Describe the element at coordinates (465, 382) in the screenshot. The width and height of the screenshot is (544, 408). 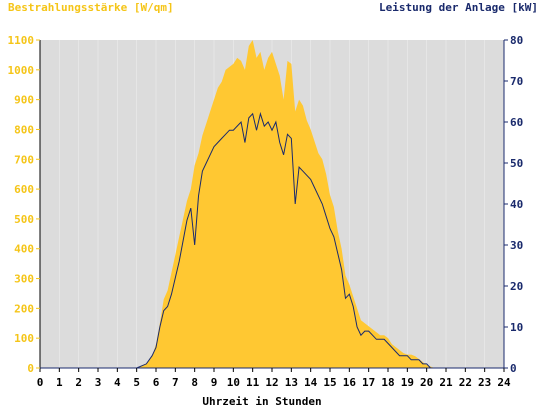
I see `x-tick-label: 22` at that location.